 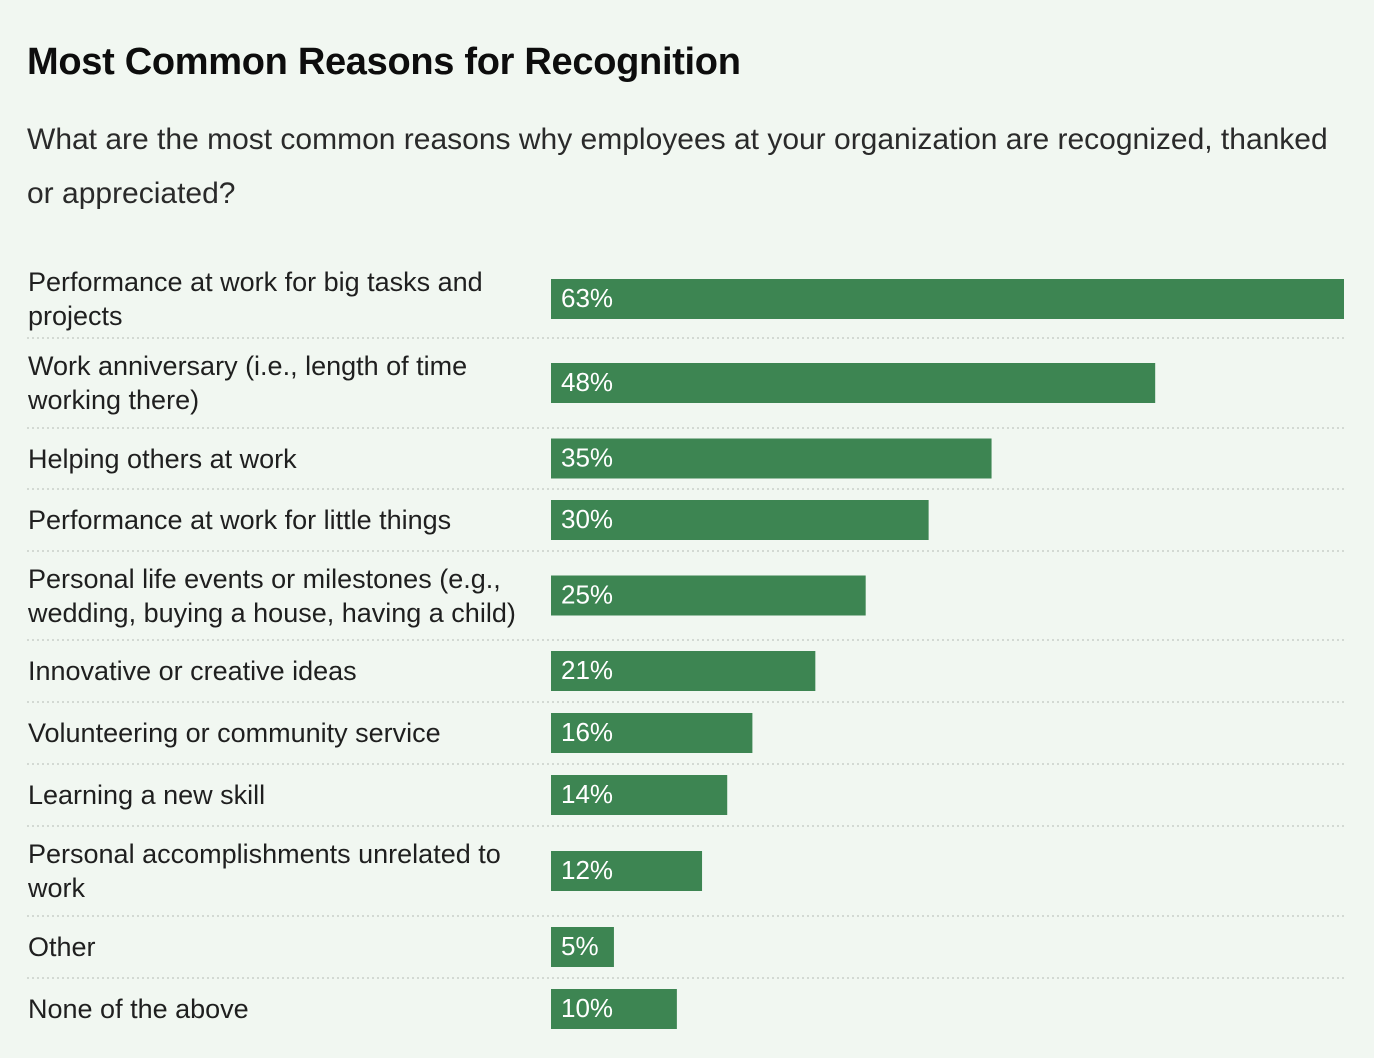 I want to click on category-label: Learning a new skill, so click(x=147, y=795).